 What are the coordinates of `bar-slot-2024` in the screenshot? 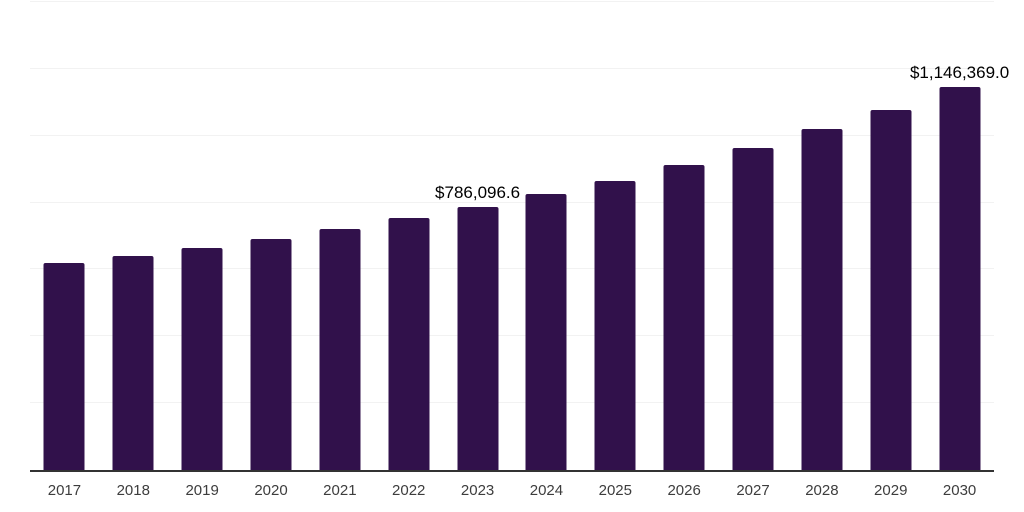 It's located at (546, 236).